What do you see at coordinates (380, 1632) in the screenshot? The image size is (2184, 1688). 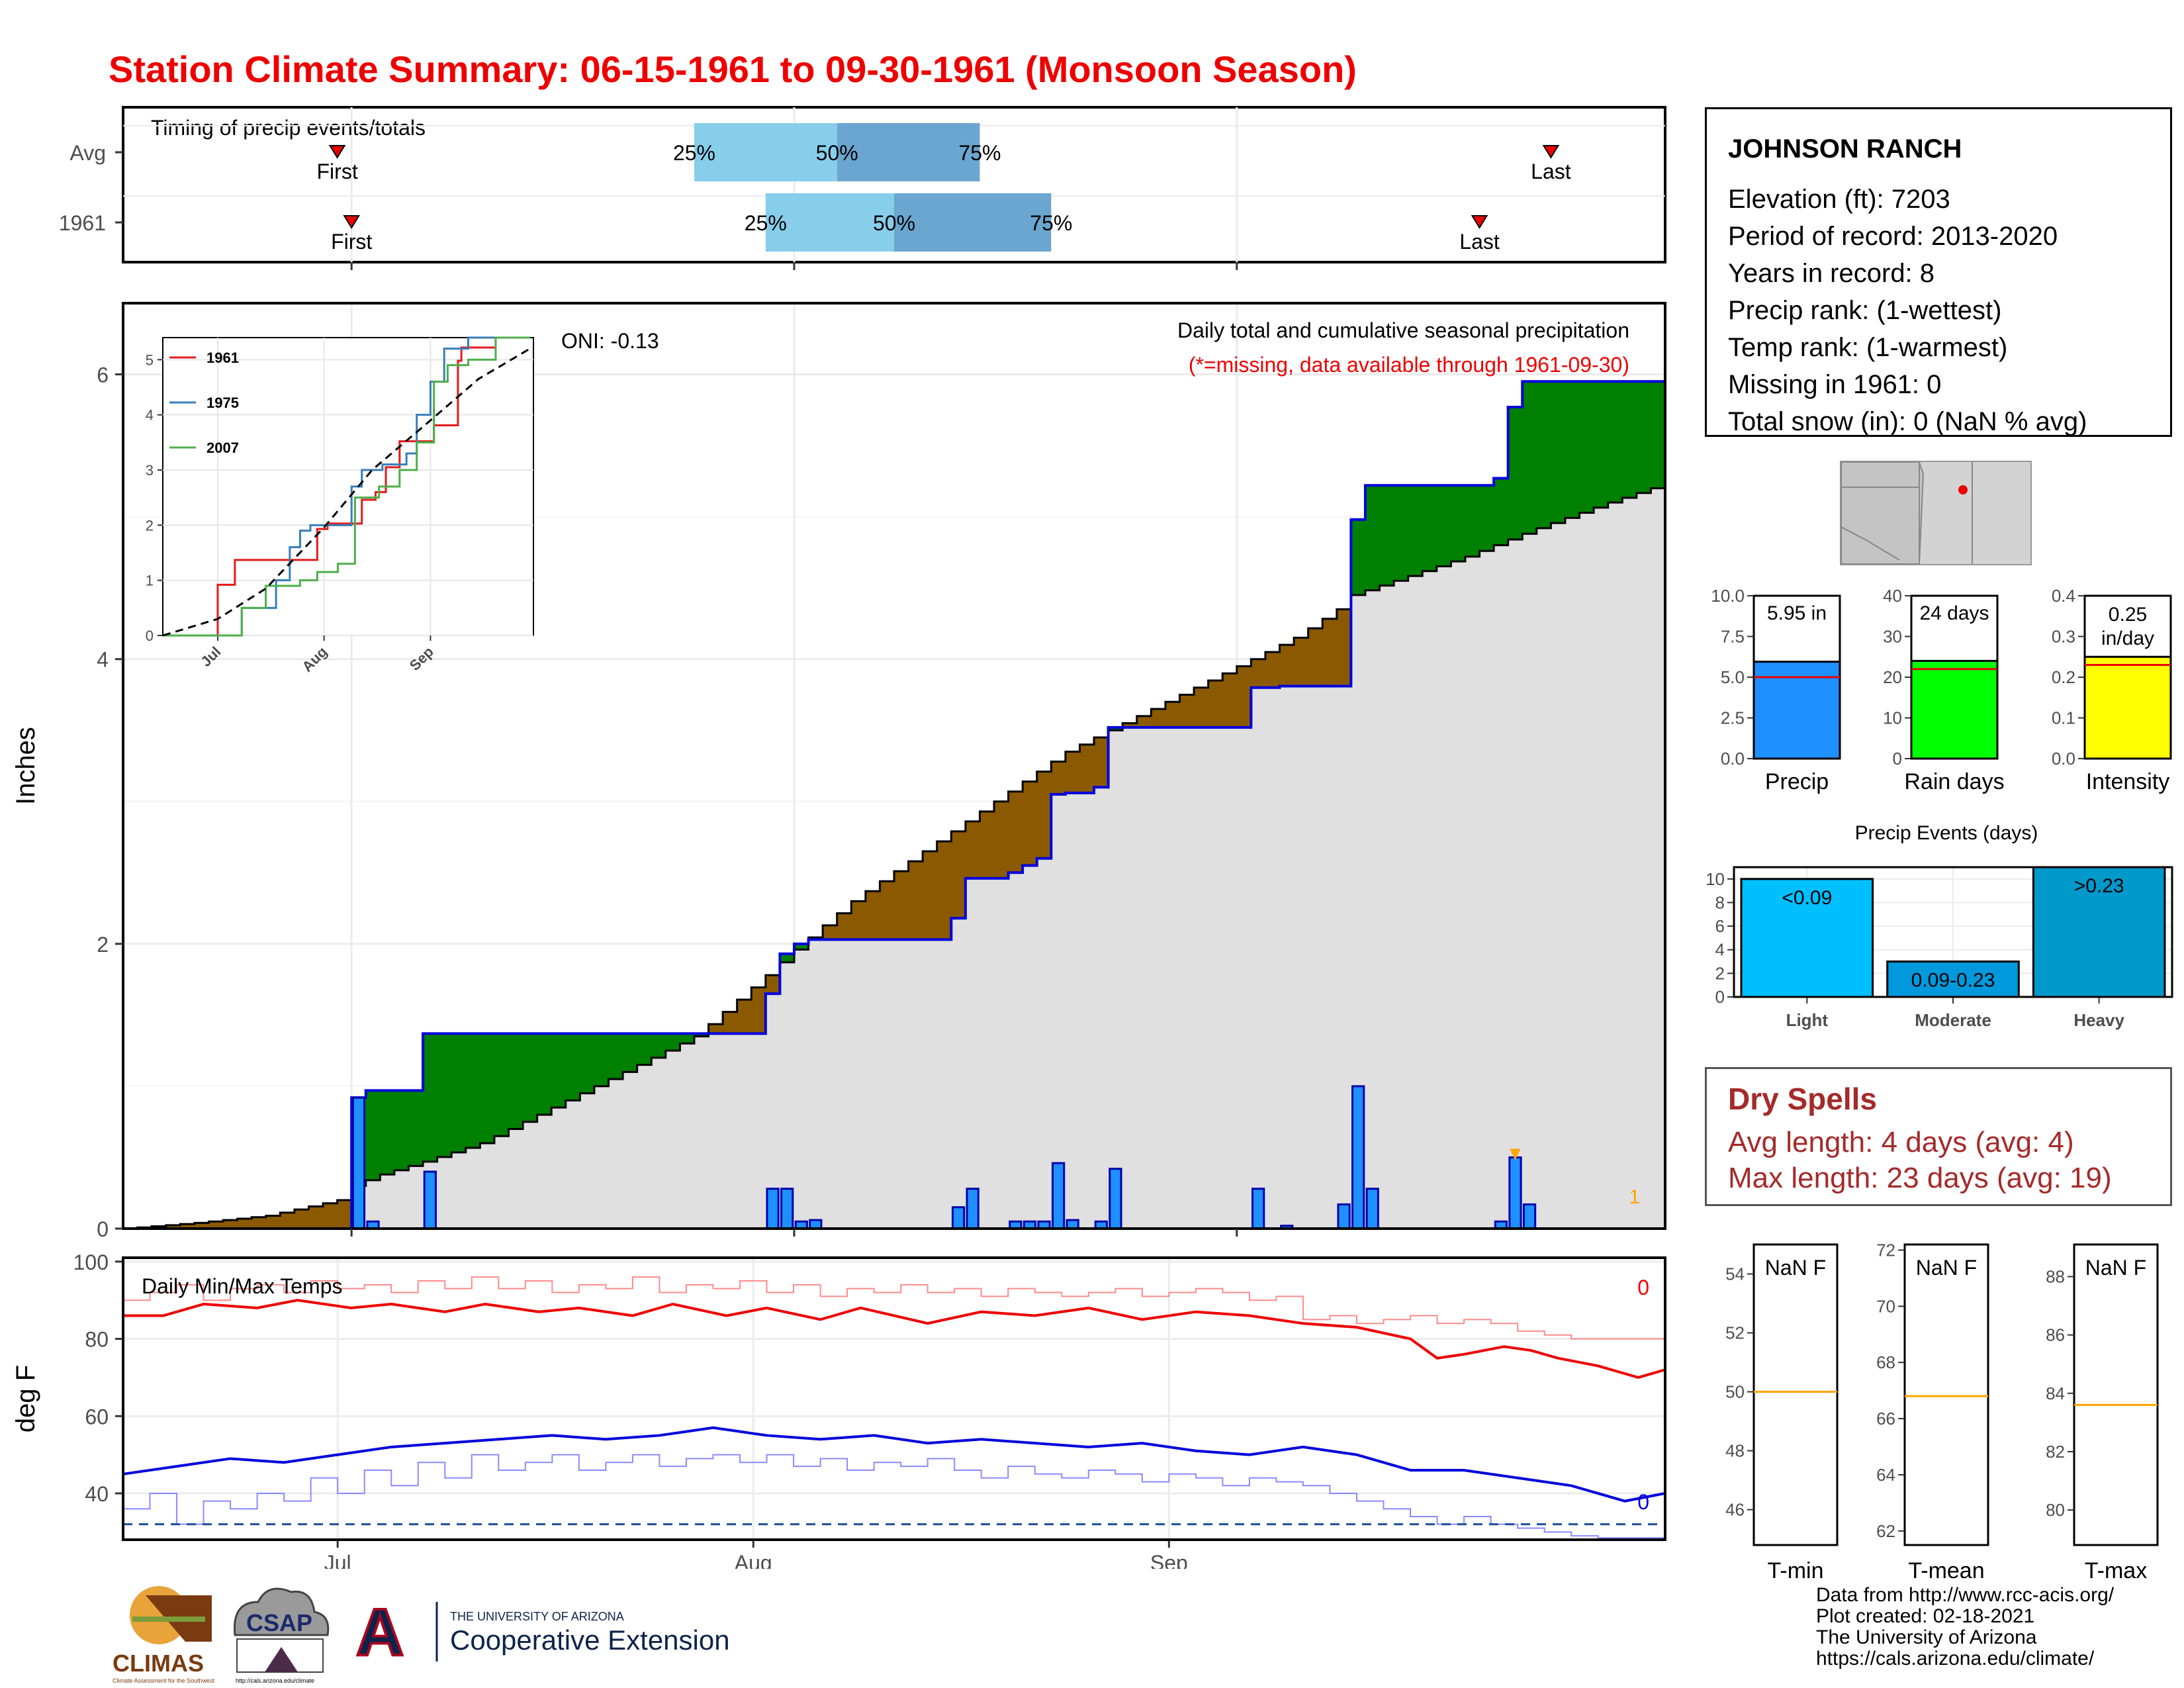 I see `ua-a-icon: A` at bounding box center [380, 1632].